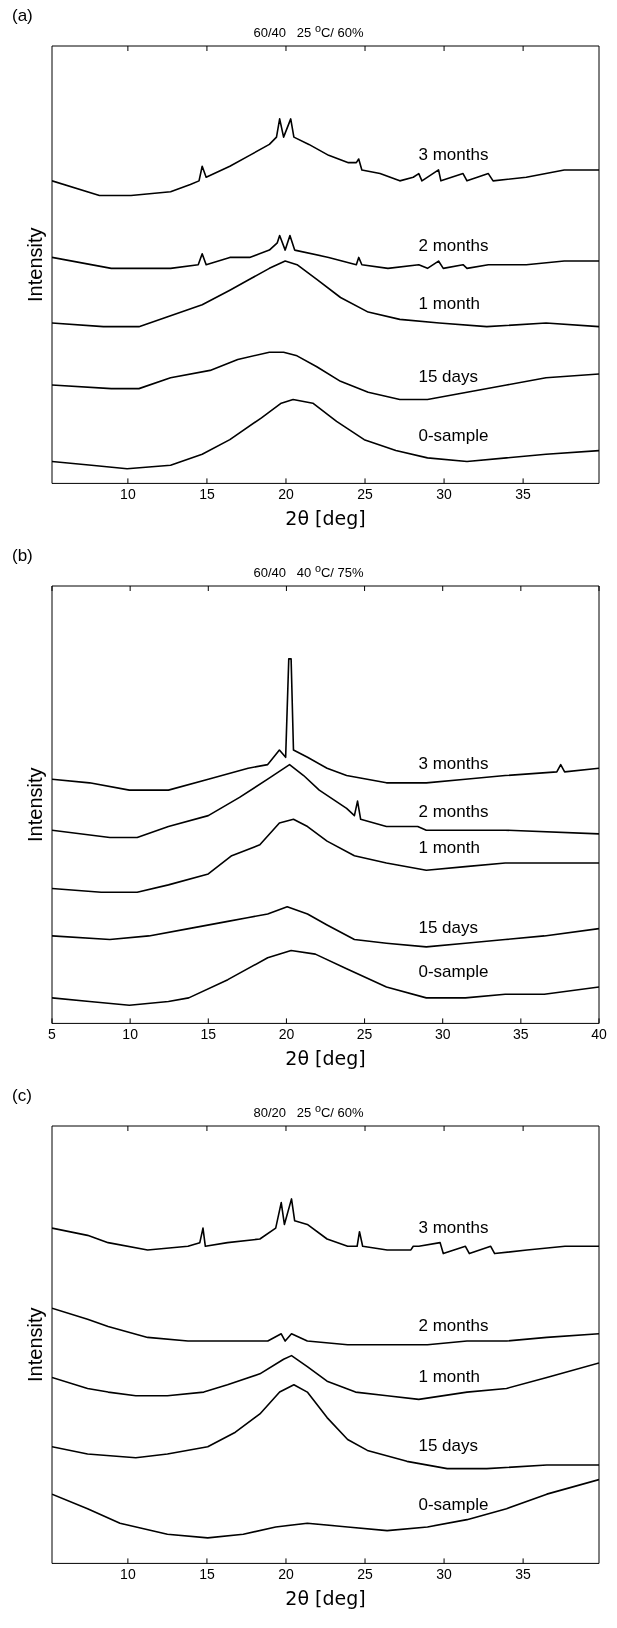  What do you see at coordinates (308, 571) in the screenshot?
I see `chart-title: 60/40 40 $^{o}$C/ 75%` at bounding box center [308, 571].